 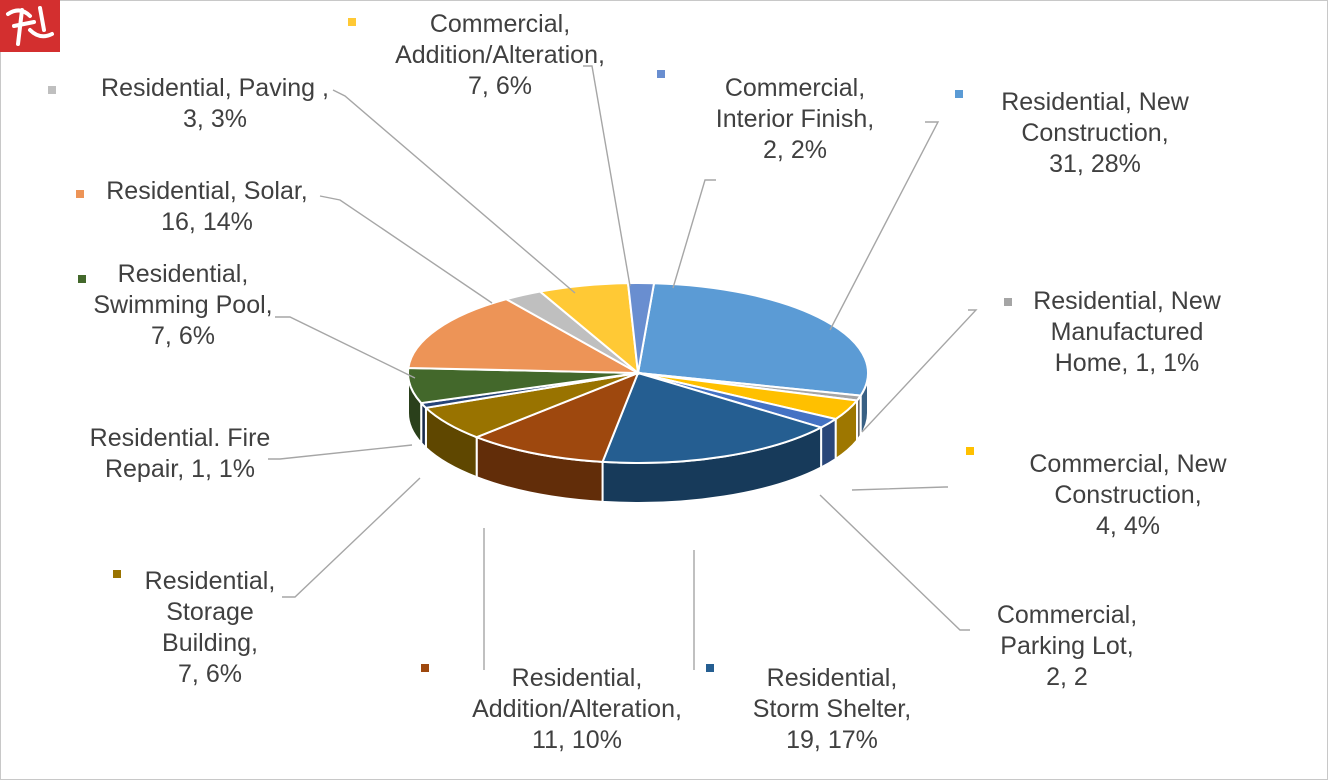 I want to click on data-label-line: Residential. Fire, so click(x=180, y=438).